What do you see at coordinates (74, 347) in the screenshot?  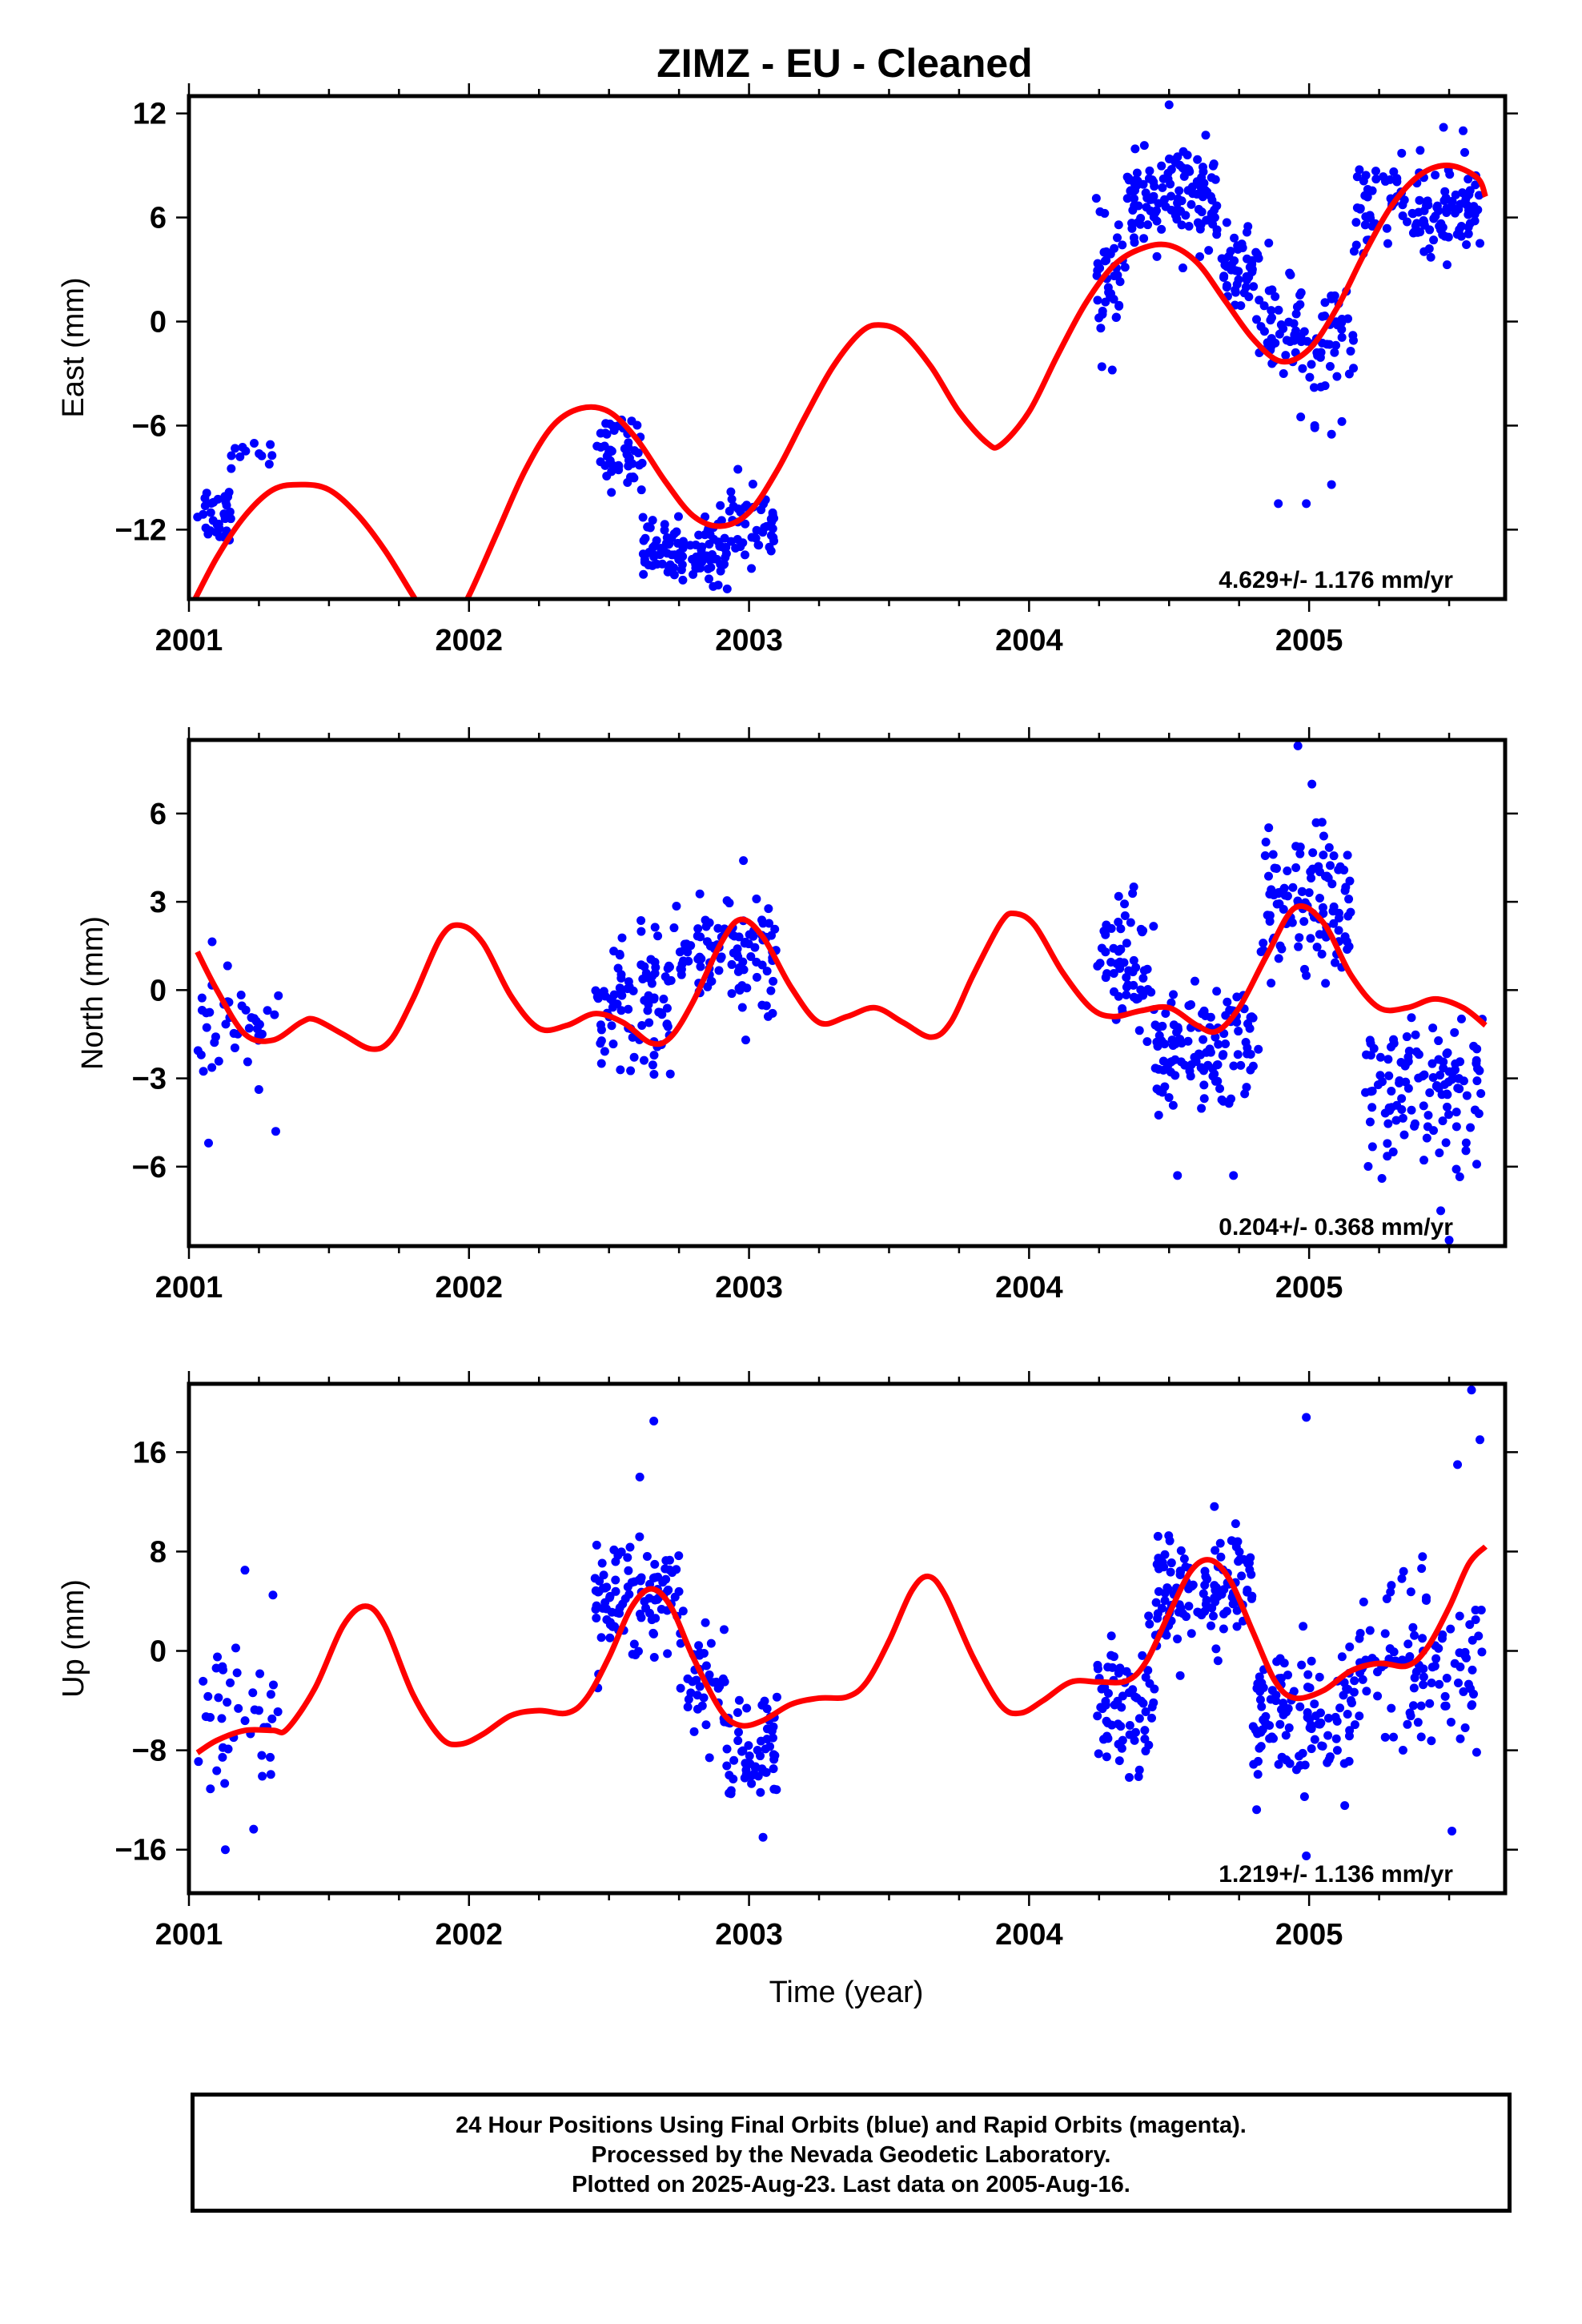 I see `y-axis-label: East (mm)` at bounding box center [74, 347].